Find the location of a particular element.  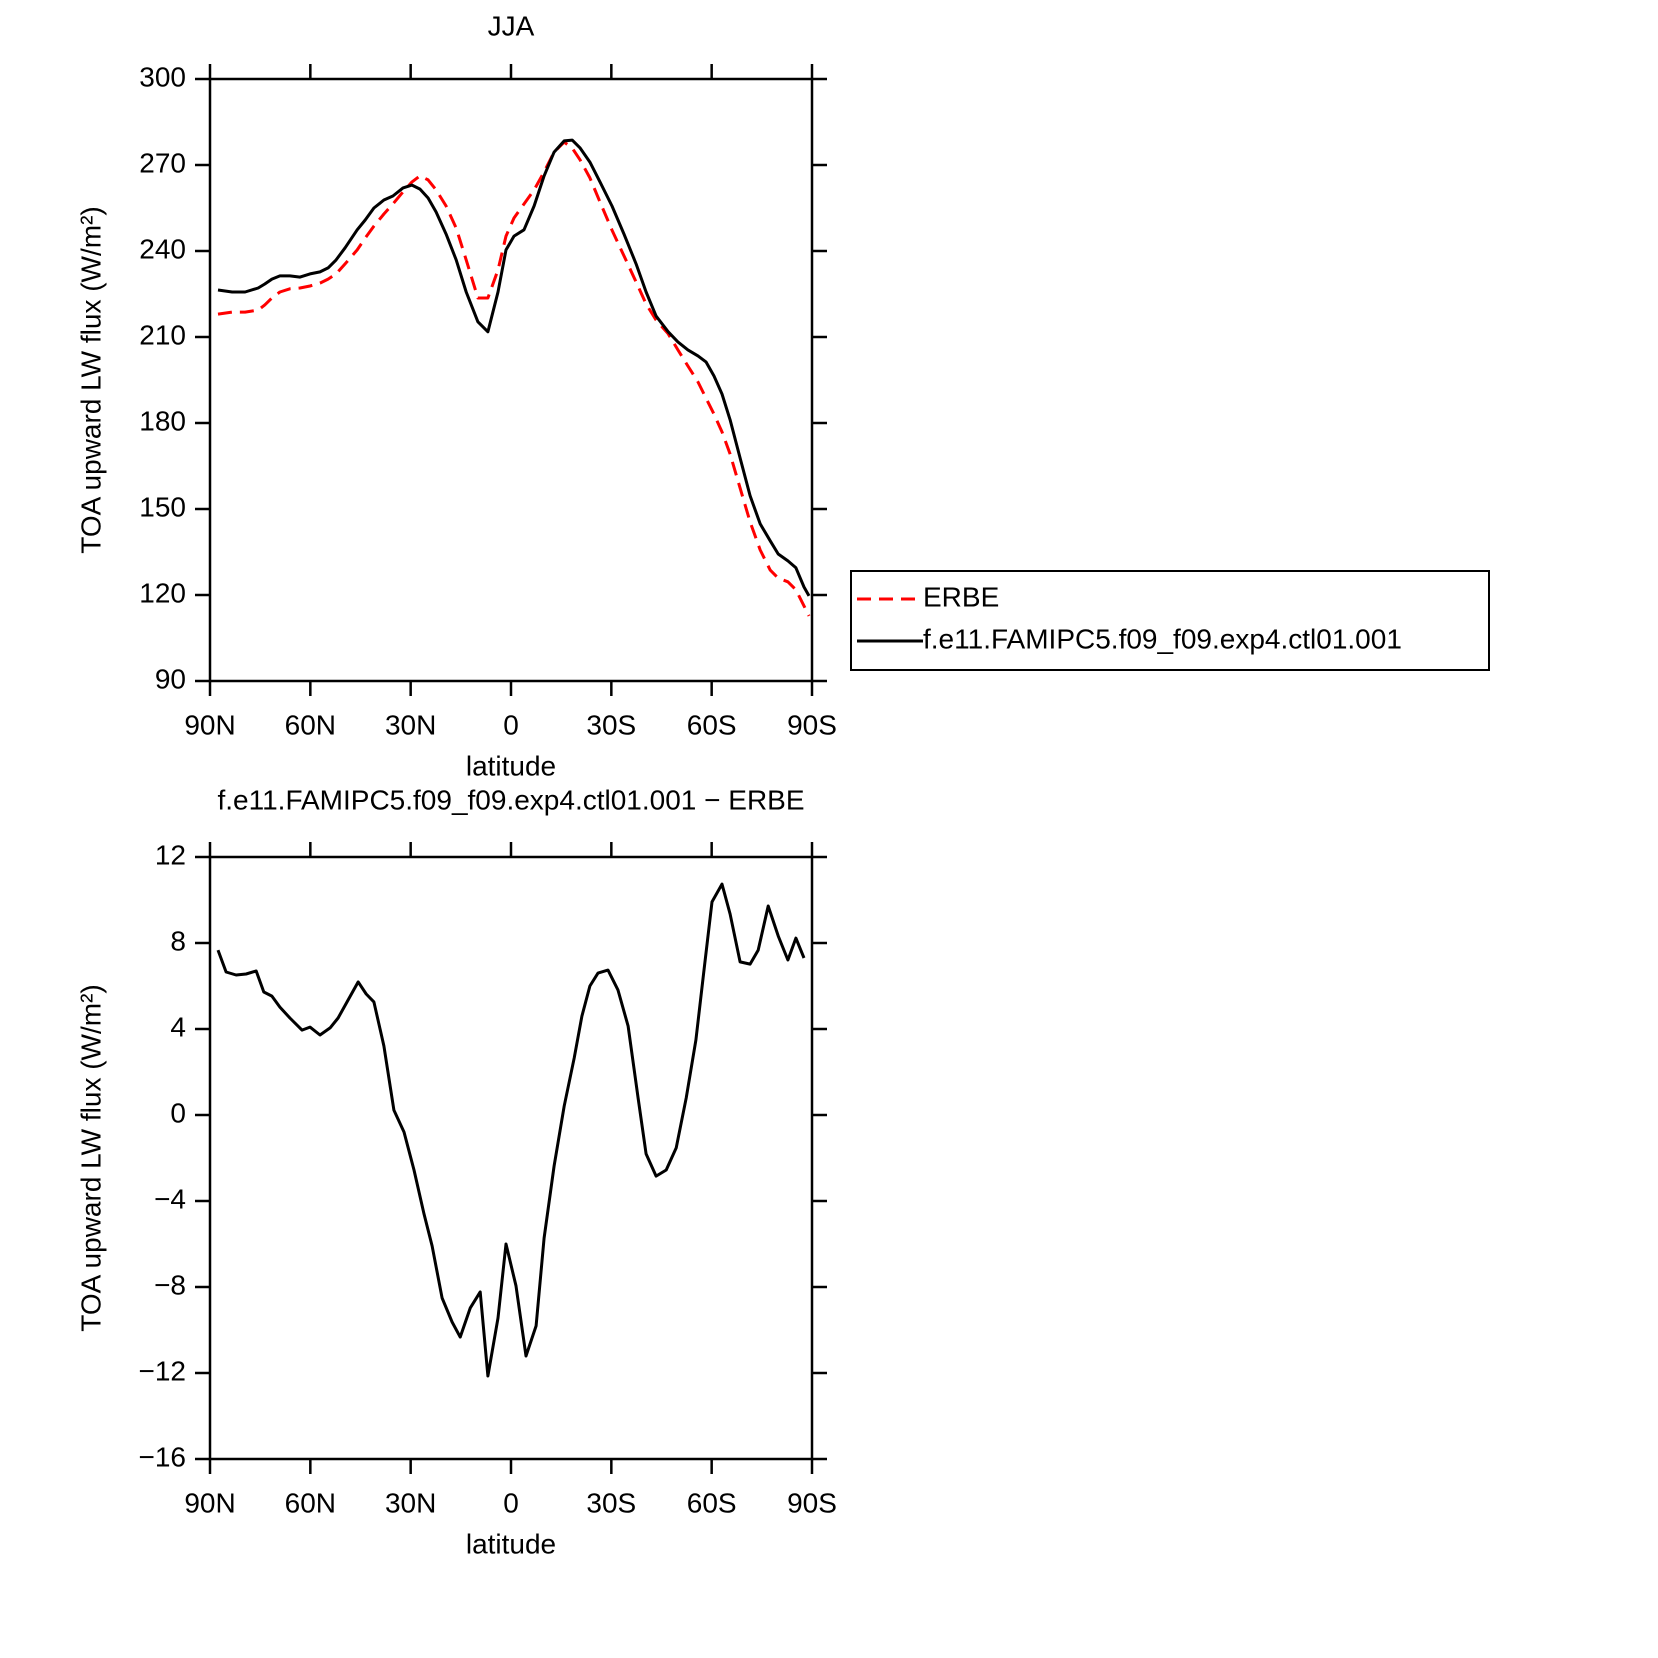

y-tick-label: 0 is located at coordinates (178, 1112).